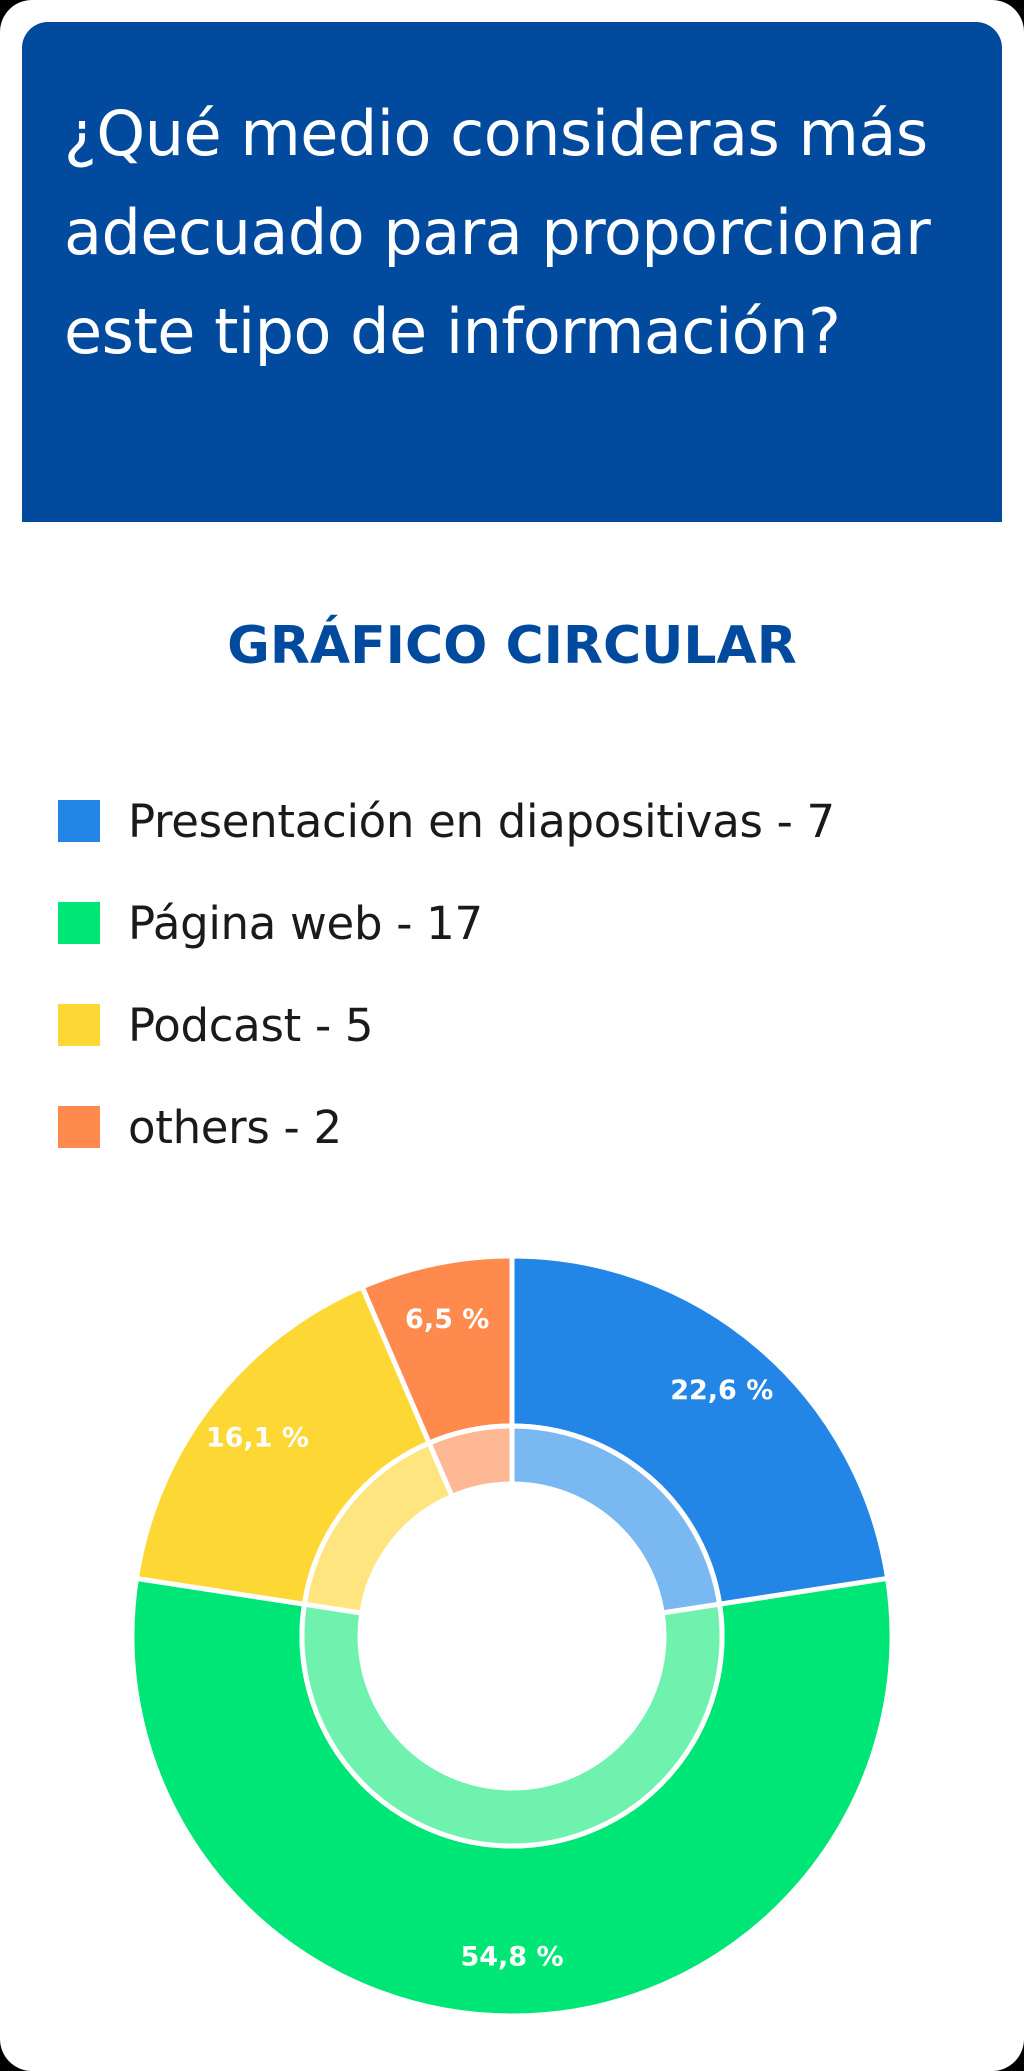 The height and width of the screenshot is (2071, 1024). Describe the element at coordinates (250, 1025) in the screenshot. I see `legend-label-podcast: Podcast - 5` at that location.